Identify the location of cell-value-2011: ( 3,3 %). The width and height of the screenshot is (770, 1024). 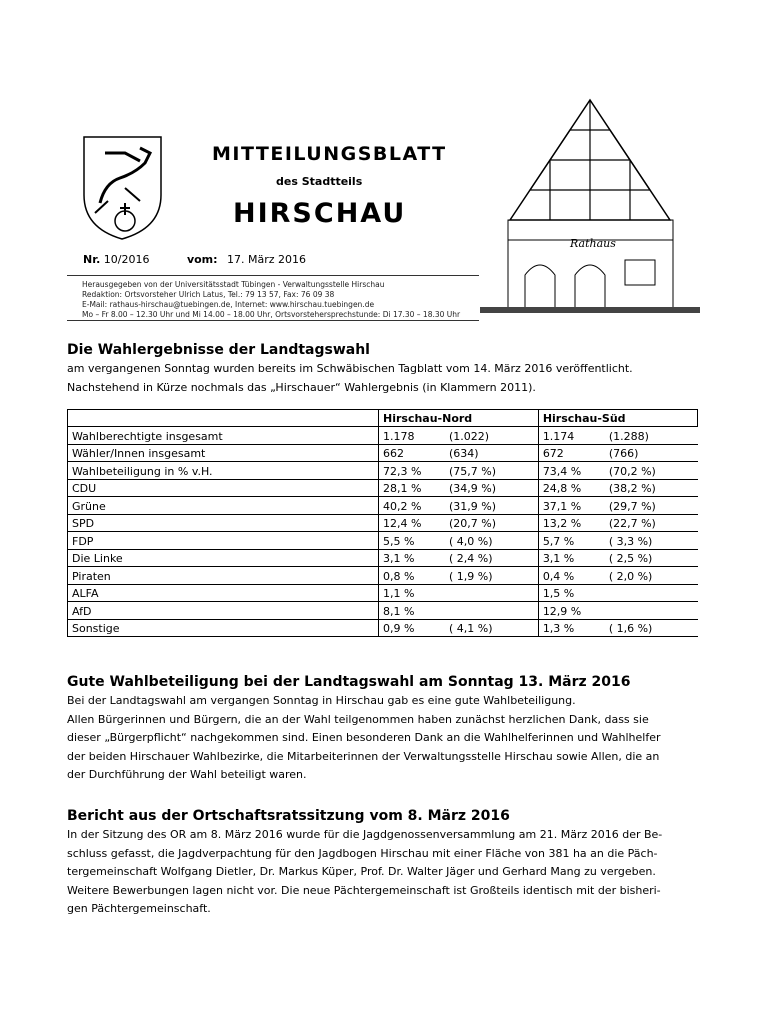
(630, 541).